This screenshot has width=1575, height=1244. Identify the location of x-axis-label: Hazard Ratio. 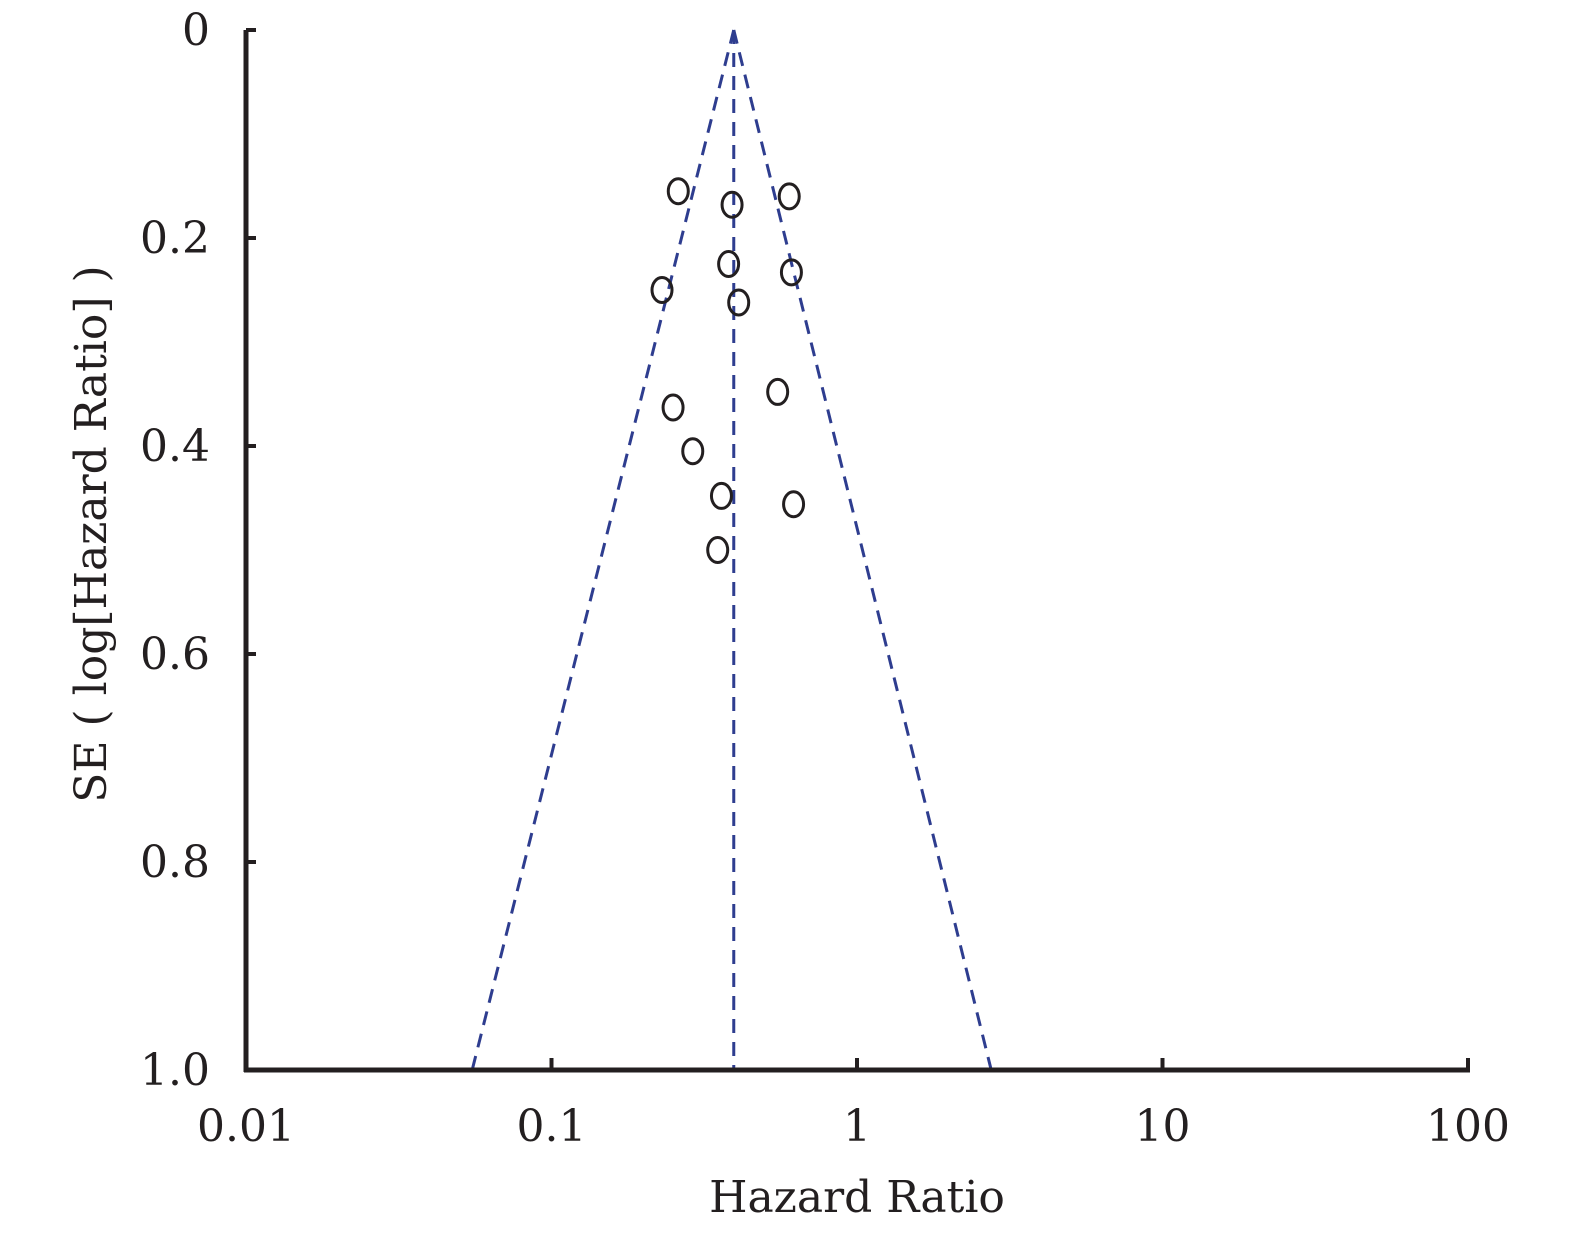
(857, 1197).